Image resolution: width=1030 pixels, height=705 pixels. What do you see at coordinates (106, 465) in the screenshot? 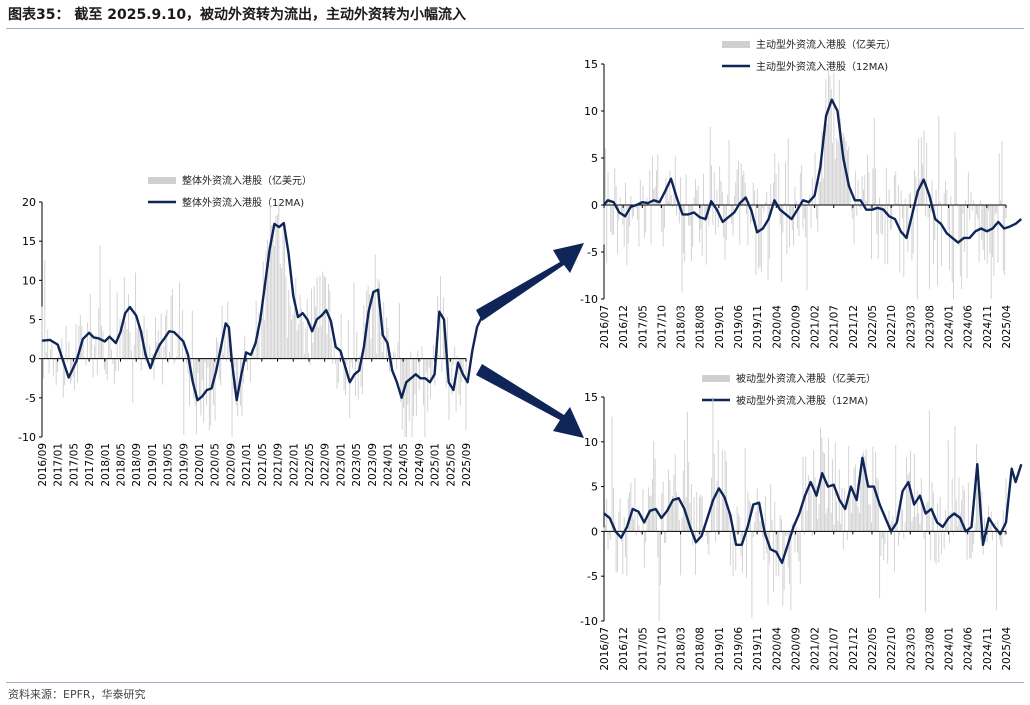
I see `x-tick-label: 2018/01` at bounding box center [106, 465].